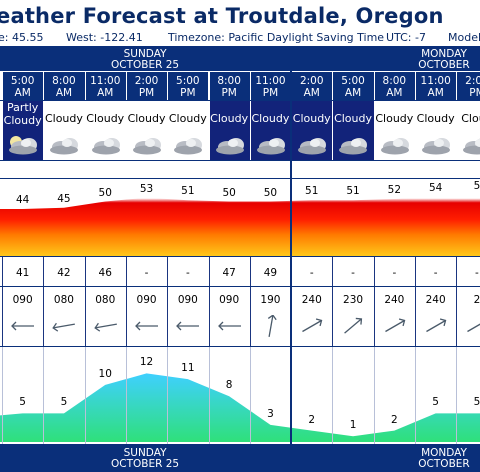  What do you see at coordinates (386, 58) in the screenshot?
I see `day-header-monday` at bounding box center [386, 58].